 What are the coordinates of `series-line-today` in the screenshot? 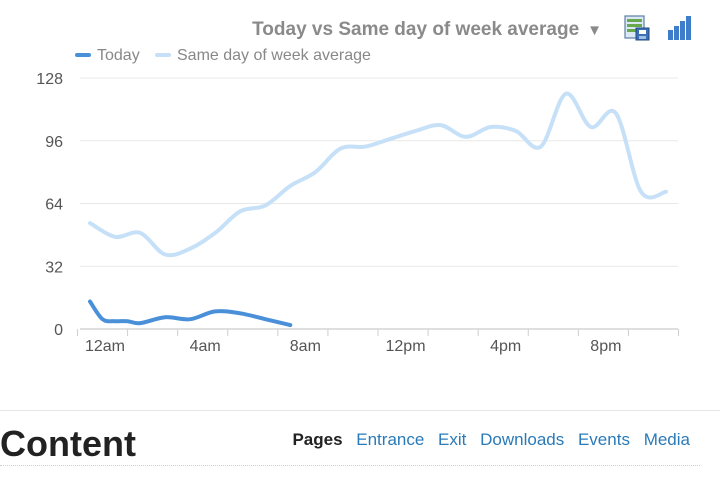 It's located at (190, 313).